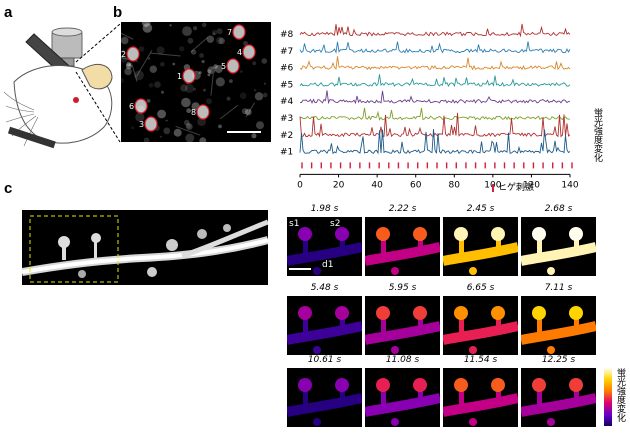 The height and width of the screenshot is (435, 630). I want to click on timestamp-label: 10.61 s, so click(324, 360).